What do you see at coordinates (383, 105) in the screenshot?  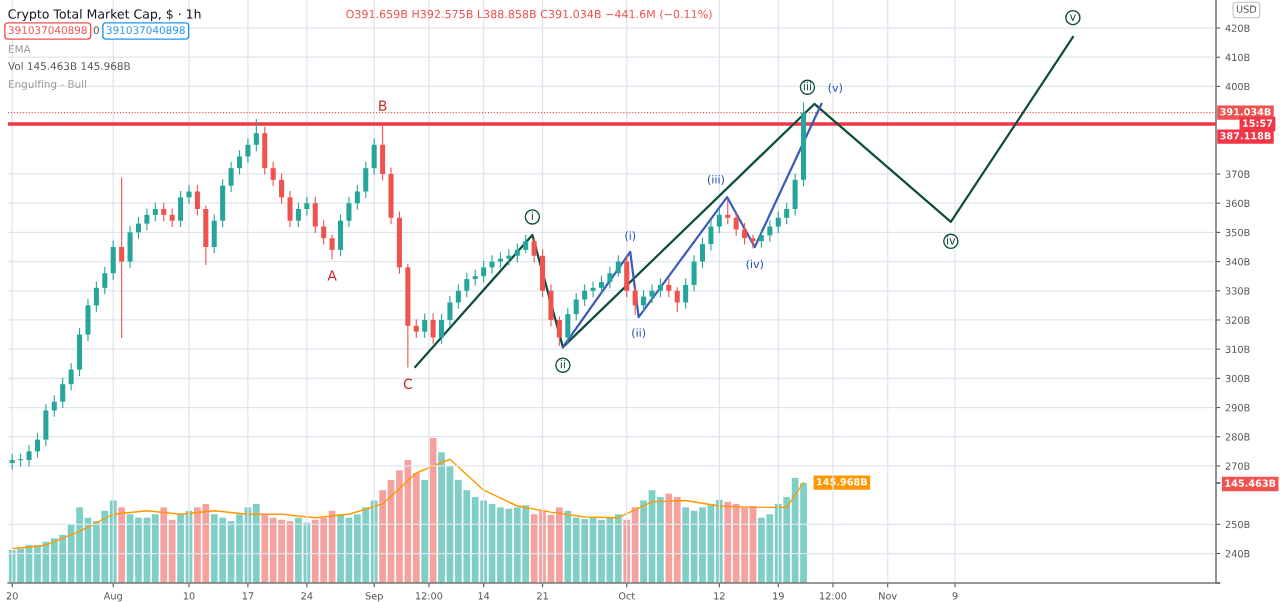 I see `annotation: B` at bounding box center [383, 105].